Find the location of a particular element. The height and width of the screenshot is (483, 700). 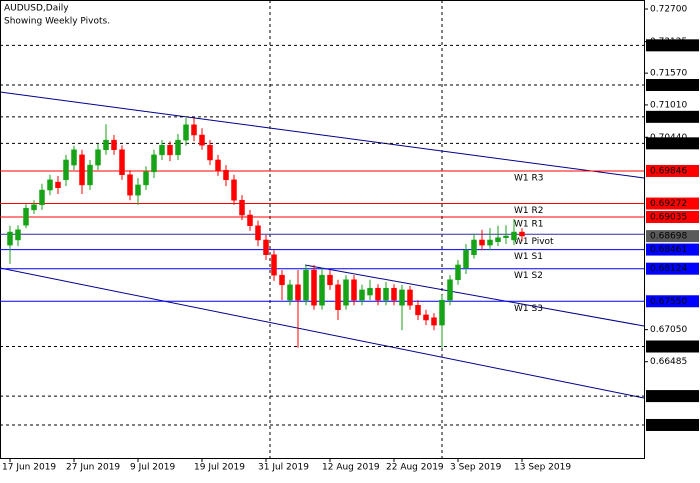

level-name: W1 R3 is located at coordinates (528, 178).